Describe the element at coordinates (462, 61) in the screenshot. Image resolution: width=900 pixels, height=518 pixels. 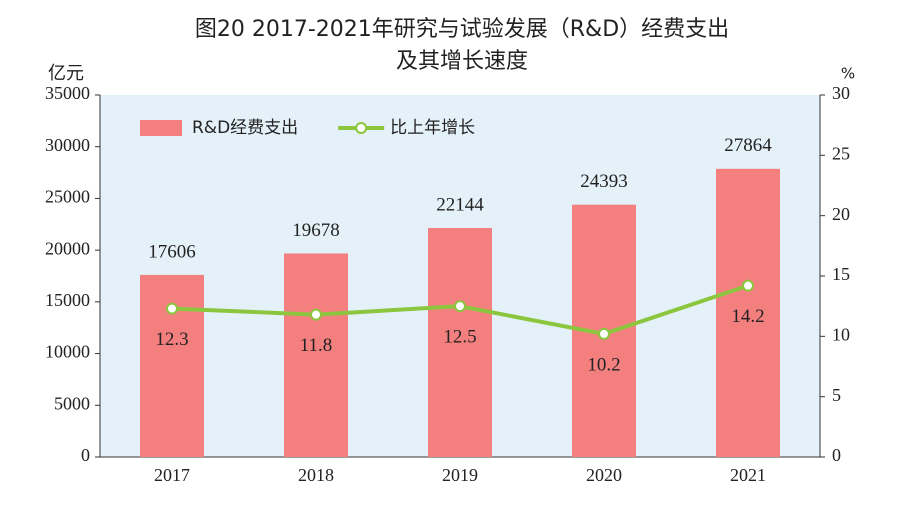
I see `chart-title: 及其增长速度` at that location.